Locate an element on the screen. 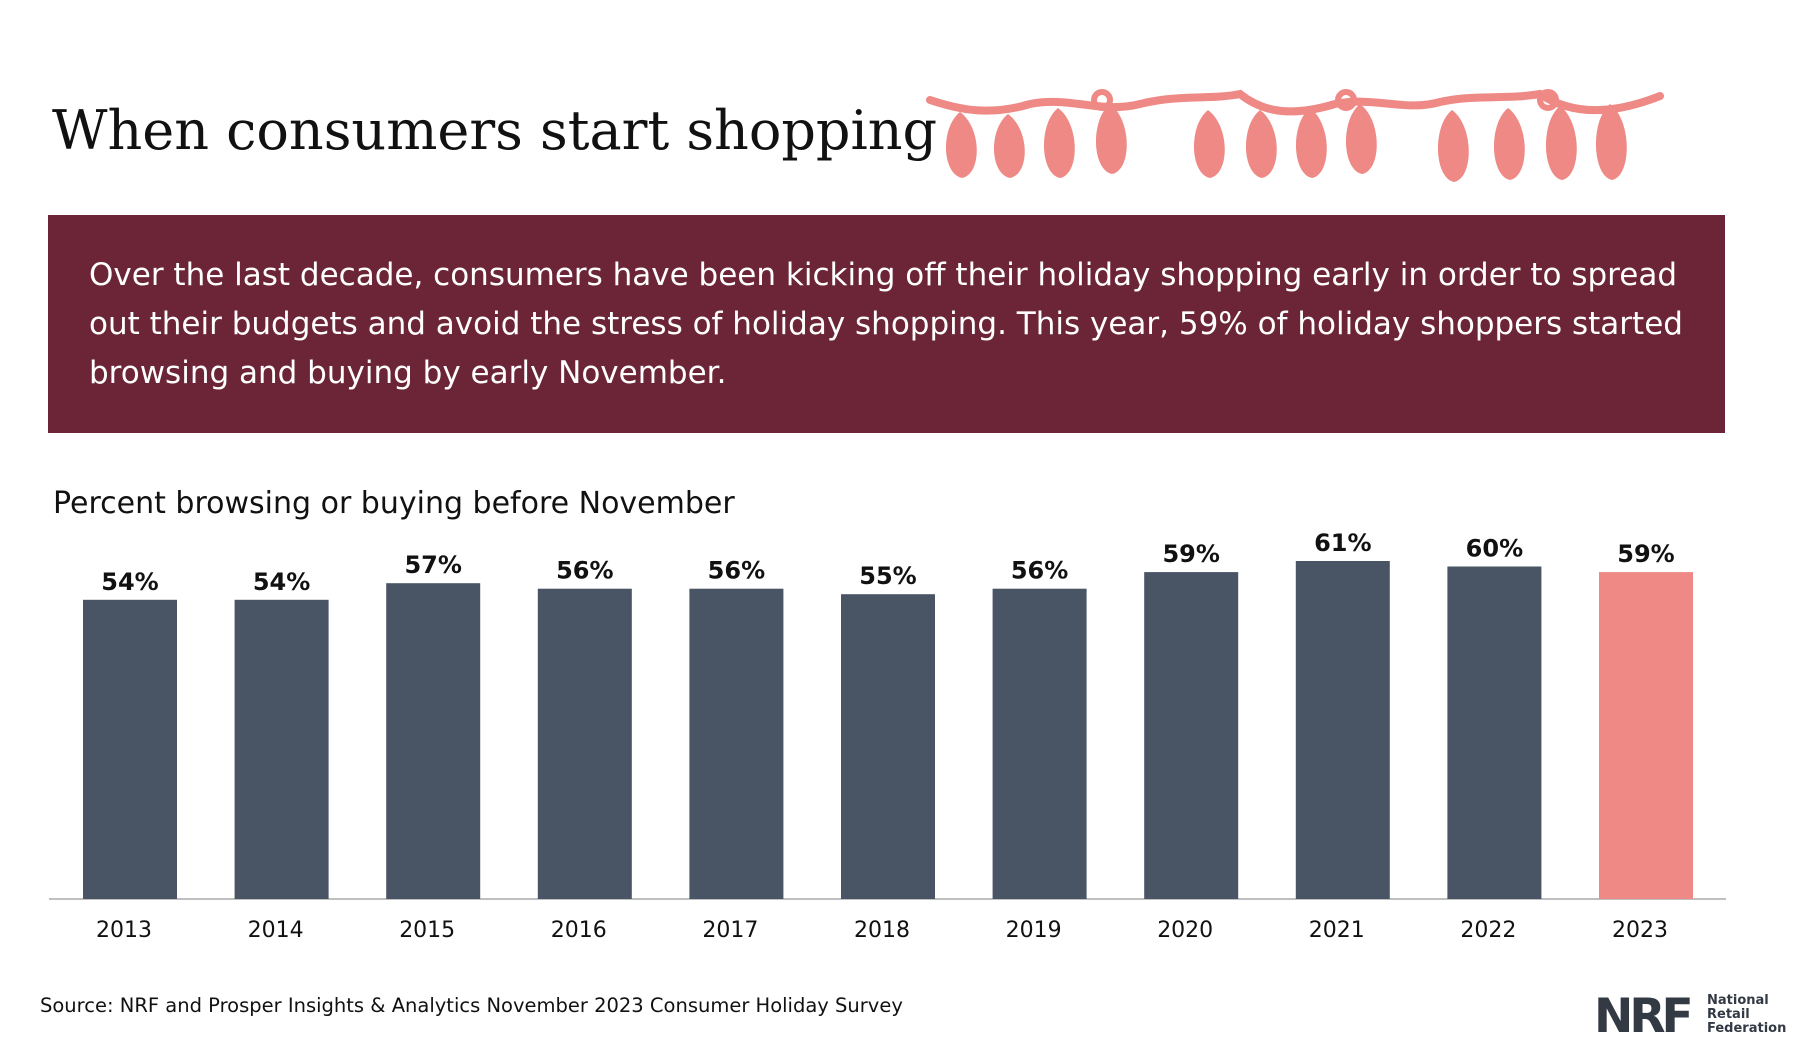 The height and width of the screenshot is (1055, 1810). bar-2017 is located at coordinates (736, 743).